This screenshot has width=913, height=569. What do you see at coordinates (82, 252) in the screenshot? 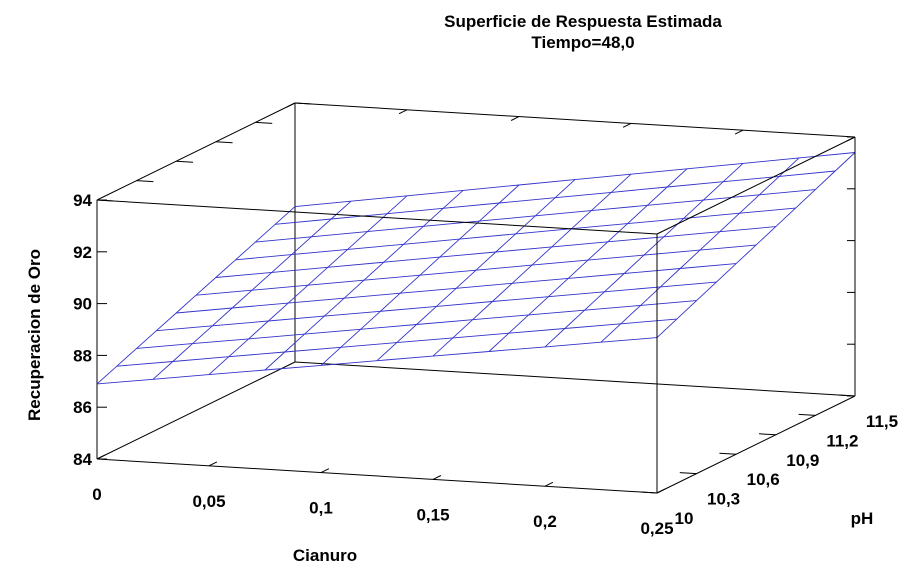
I see `z-tick-label: 92` at bounding box center [82, 252].